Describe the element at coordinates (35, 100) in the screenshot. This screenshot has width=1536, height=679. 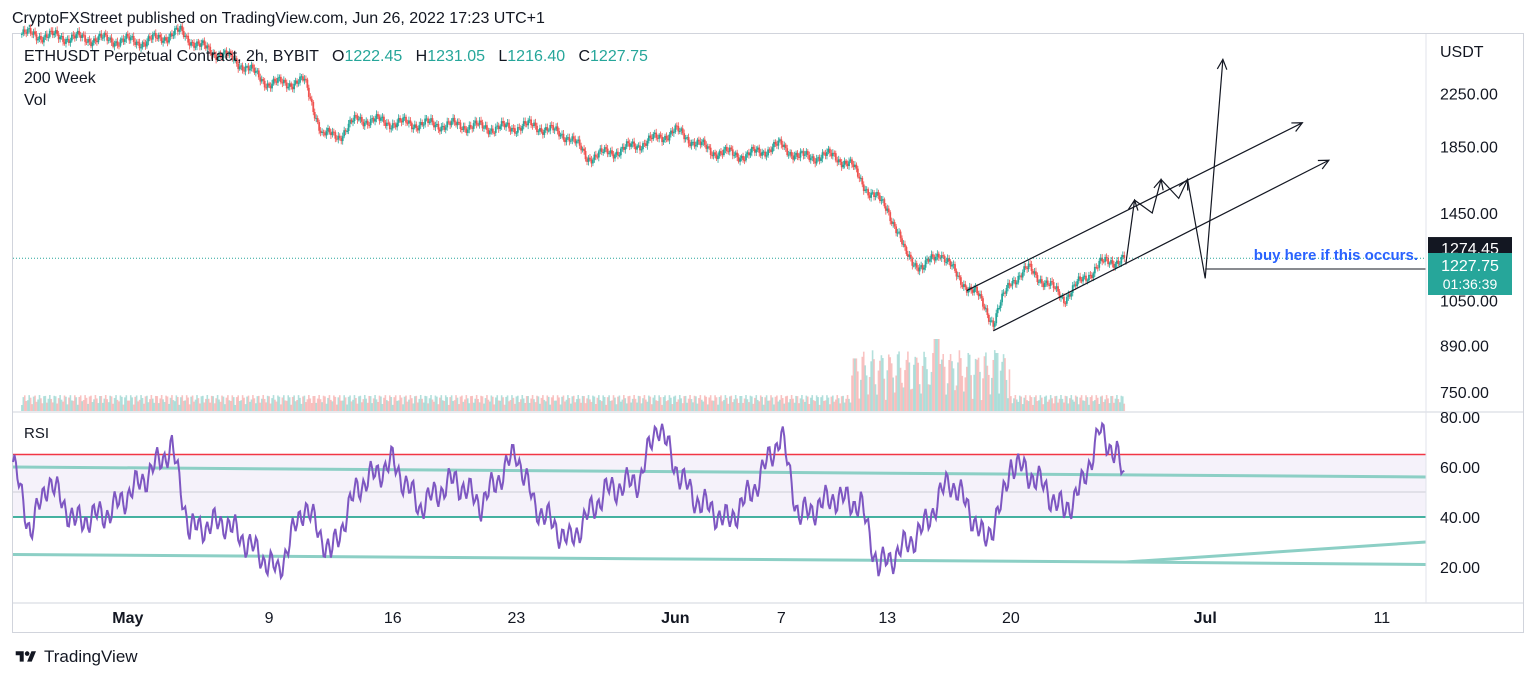
I see `legend-indicator-vol: Vol` at that location.